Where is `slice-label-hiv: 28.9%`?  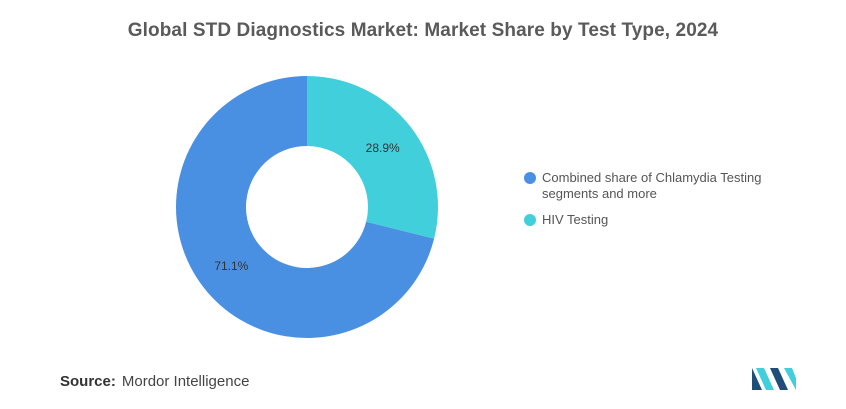
slice-label-hiv: 28.9% is located at coordinates (383, 148).